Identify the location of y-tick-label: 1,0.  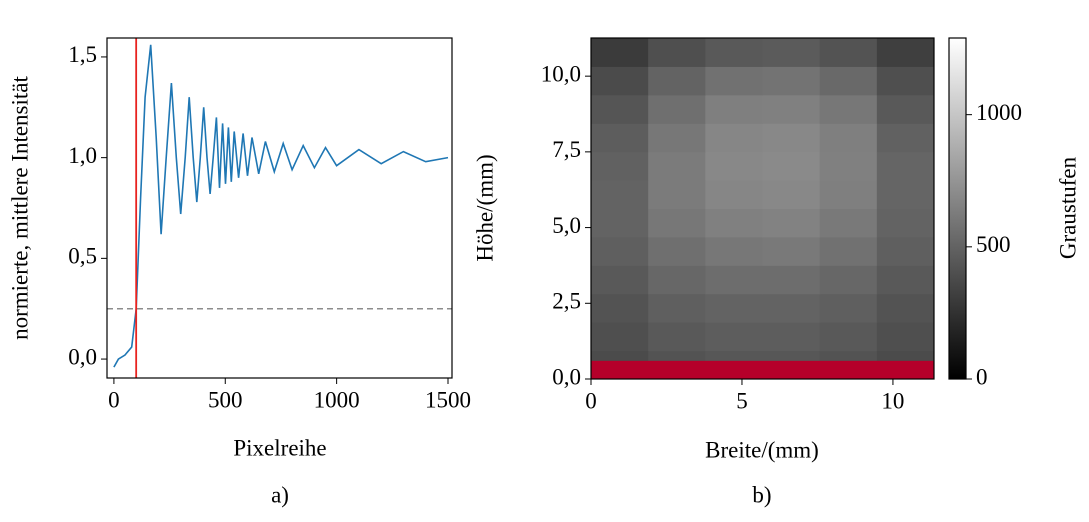
(82, 155).